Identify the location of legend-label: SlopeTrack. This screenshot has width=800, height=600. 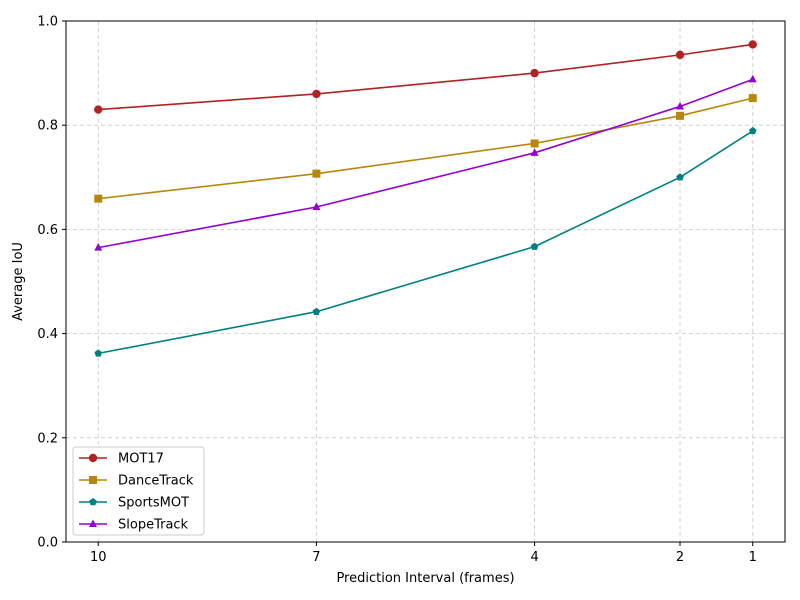
(153, 525).